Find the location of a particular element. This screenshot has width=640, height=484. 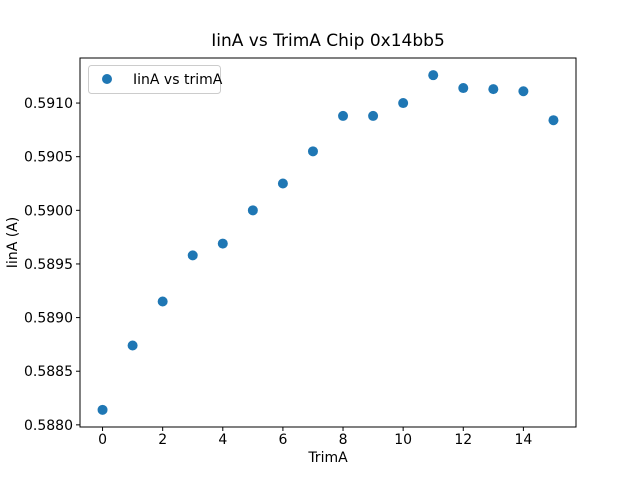

x-tick-label: 14 is located at coordinates (523, 440).